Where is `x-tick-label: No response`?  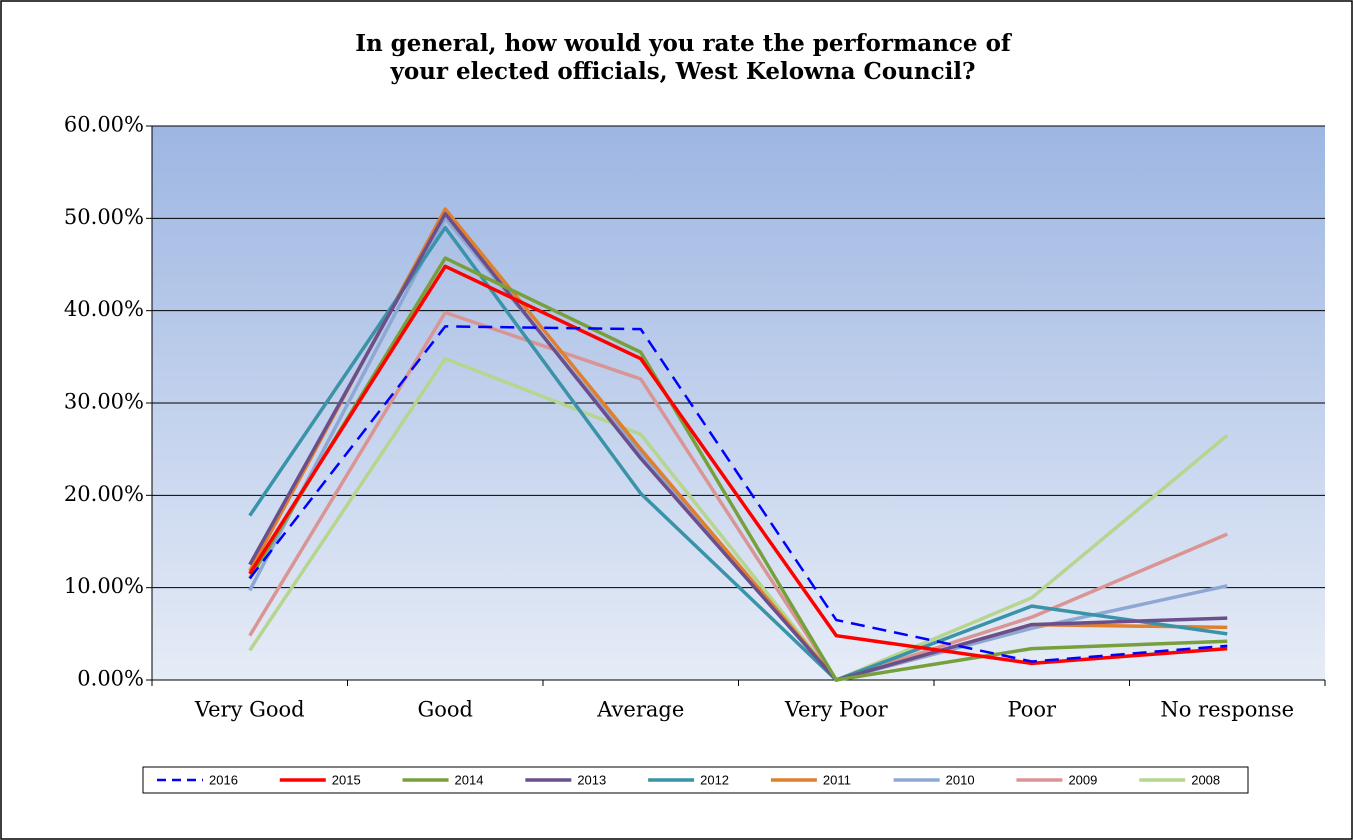
x-tick-label: No response is located at coordinates (1227, 710).